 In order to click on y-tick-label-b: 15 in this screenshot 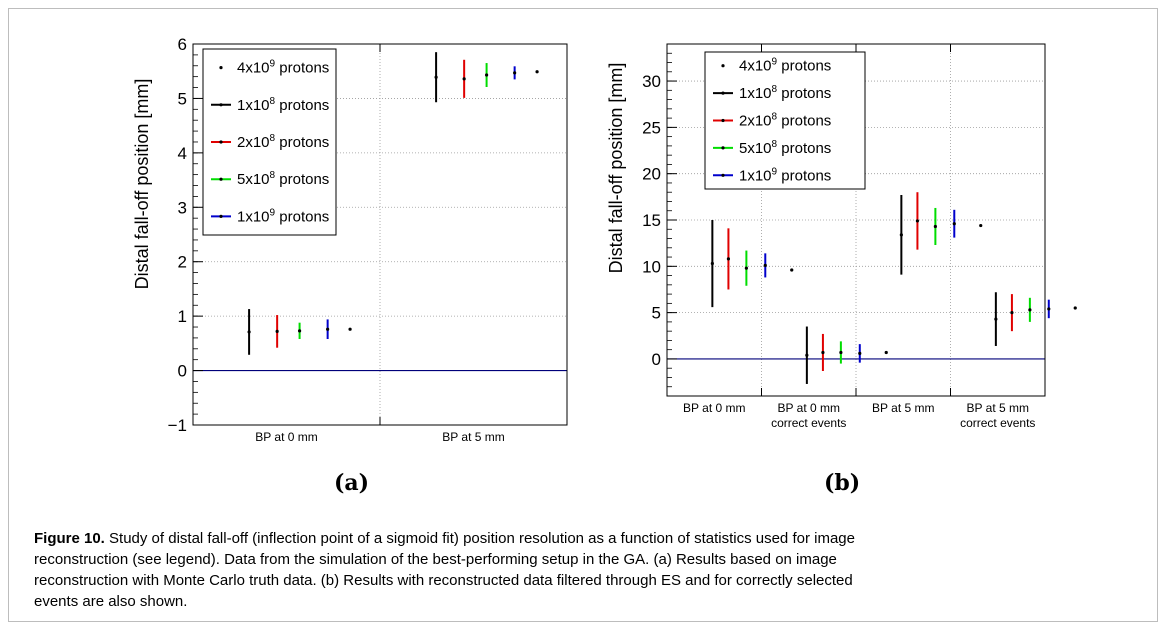, I will do `click(651, 220)`.